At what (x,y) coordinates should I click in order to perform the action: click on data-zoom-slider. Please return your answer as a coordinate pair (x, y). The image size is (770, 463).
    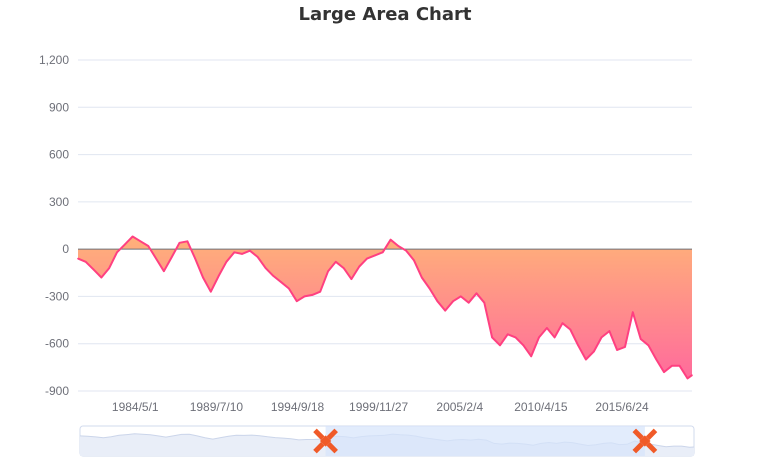
    Looking at the image, I should click on (387, 441).